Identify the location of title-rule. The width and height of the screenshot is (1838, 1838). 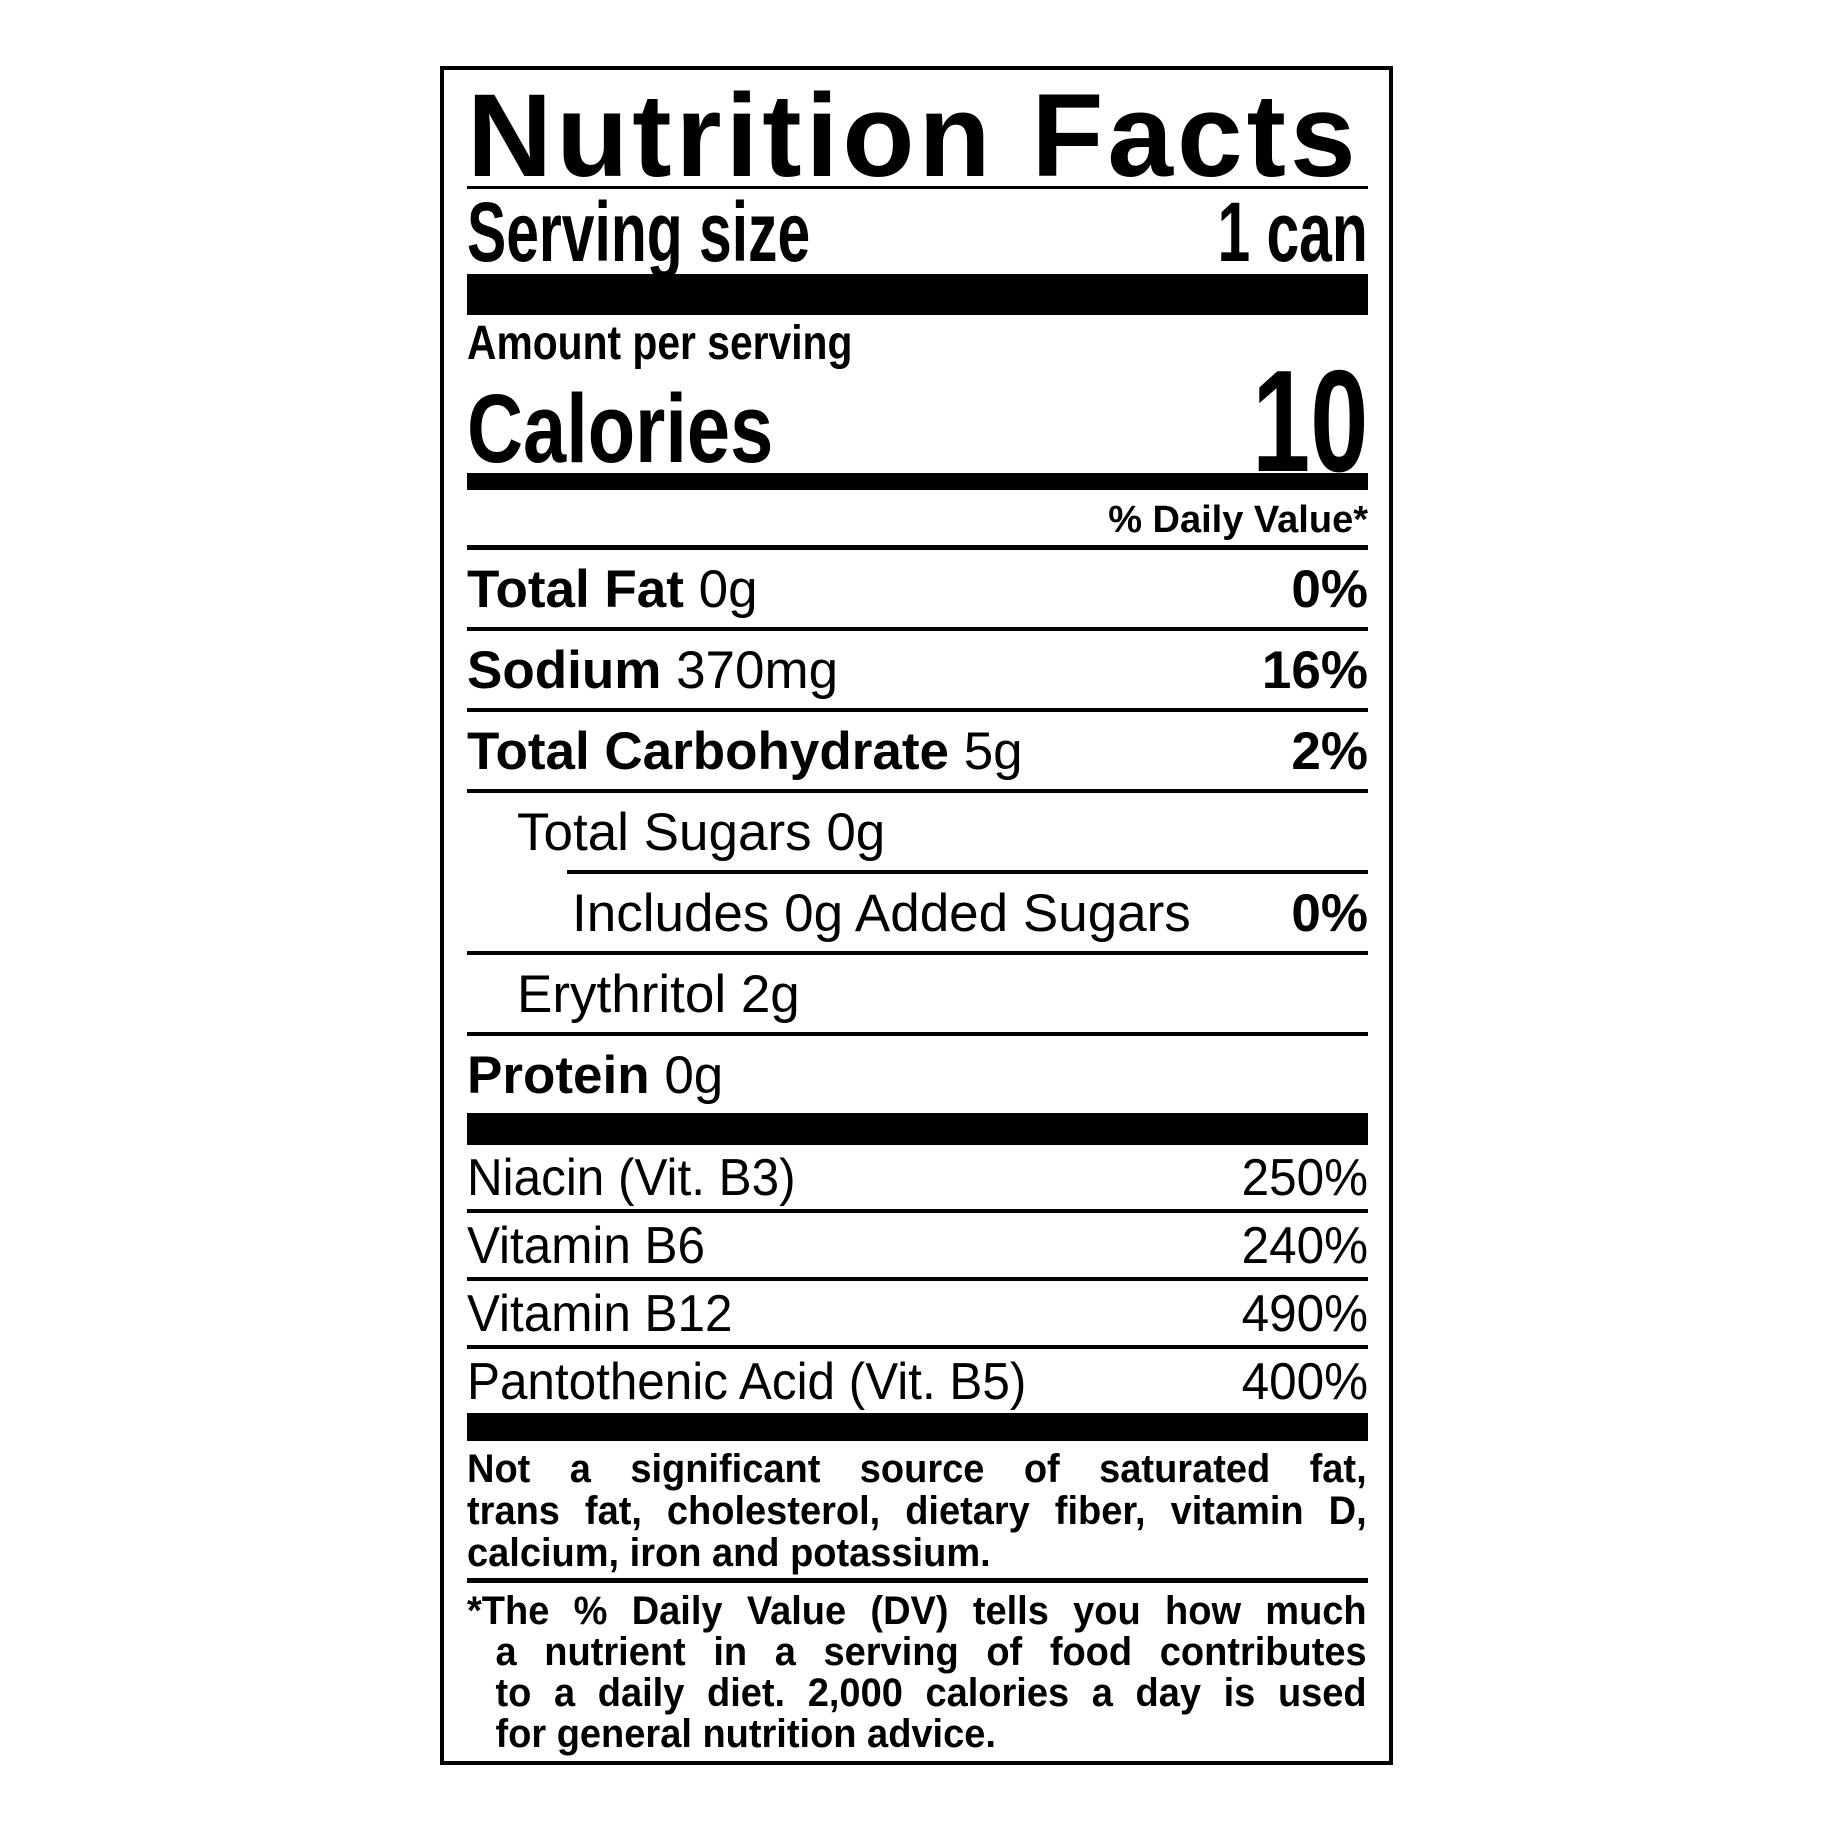
(917, 187).